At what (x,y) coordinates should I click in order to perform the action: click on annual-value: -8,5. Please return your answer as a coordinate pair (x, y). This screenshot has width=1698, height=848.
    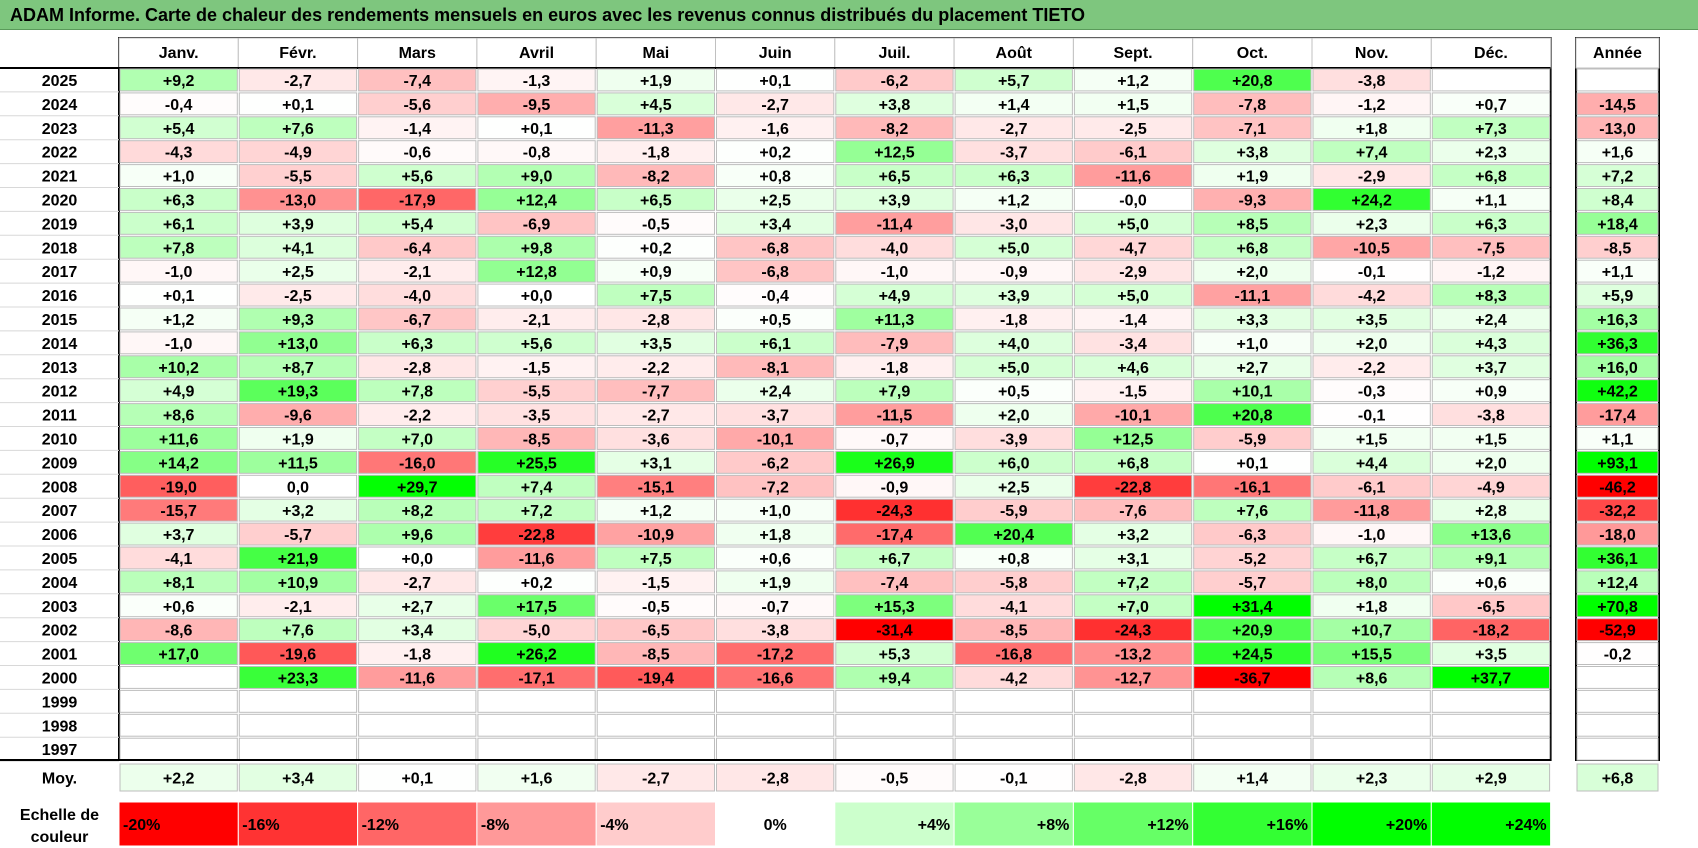
    Looking at the image, I should click on (1618, 248).